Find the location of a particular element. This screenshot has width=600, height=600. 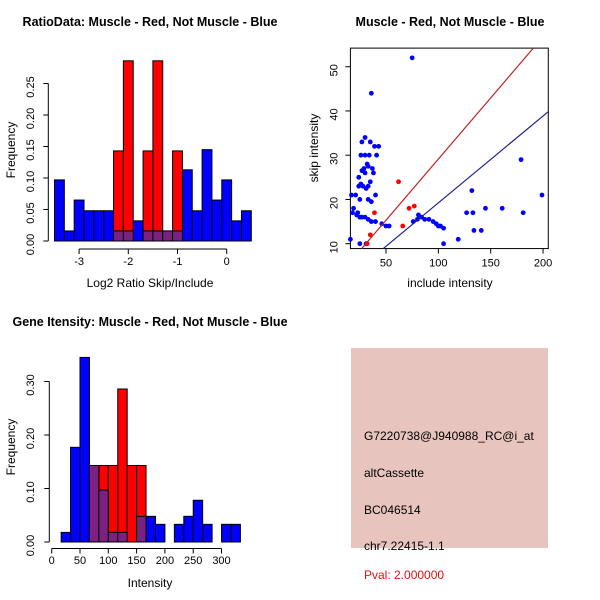

gene-intensity-histogram-y-axis: 0.00 0.10 0.20 0.30 is located at coordinates (37, 465).